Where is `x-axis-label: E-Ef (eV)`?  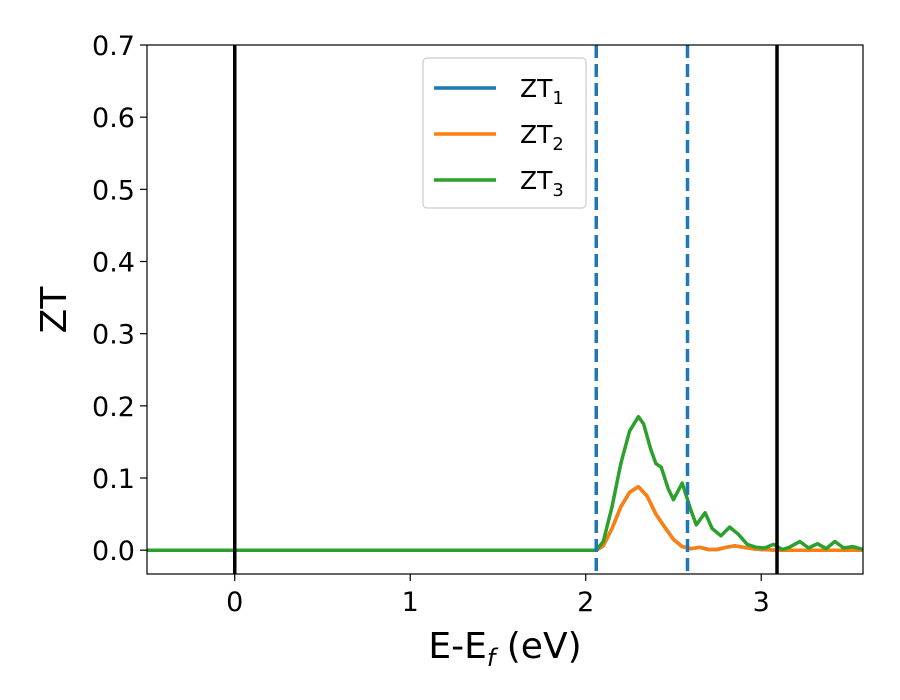 x-axis-label: E-Ef (eV) is located at coordinates (504, 649).